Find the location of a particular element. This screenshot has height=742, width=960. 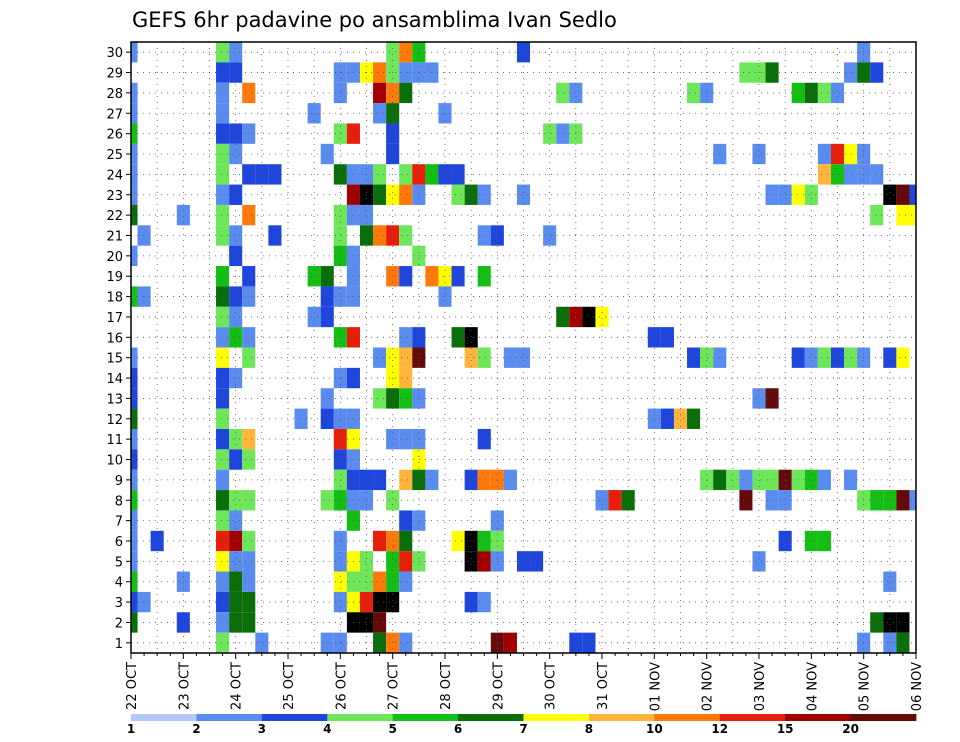

y-tick-label: 8 is located at coordinates (119, 501).